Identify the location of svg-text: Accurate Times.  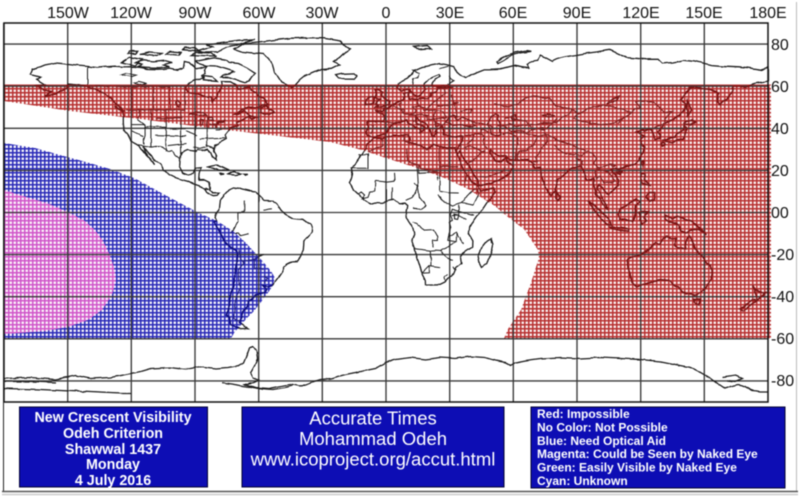
(373, 418).